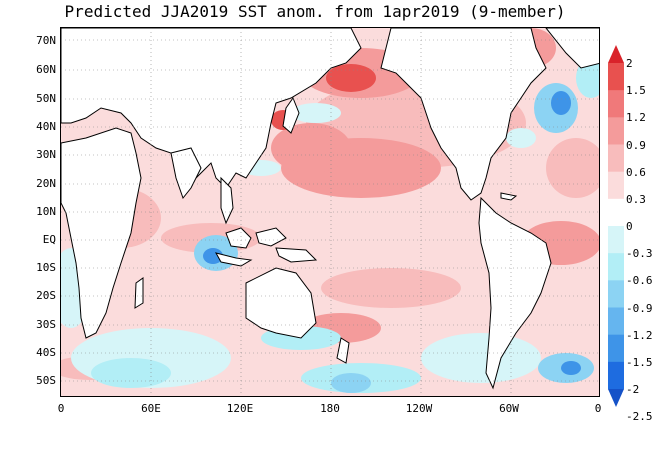 The image size is (660, 450). Describe the element at coordinates (46, 69) in the screenshot. I see `lat-label: 60N` at that location.